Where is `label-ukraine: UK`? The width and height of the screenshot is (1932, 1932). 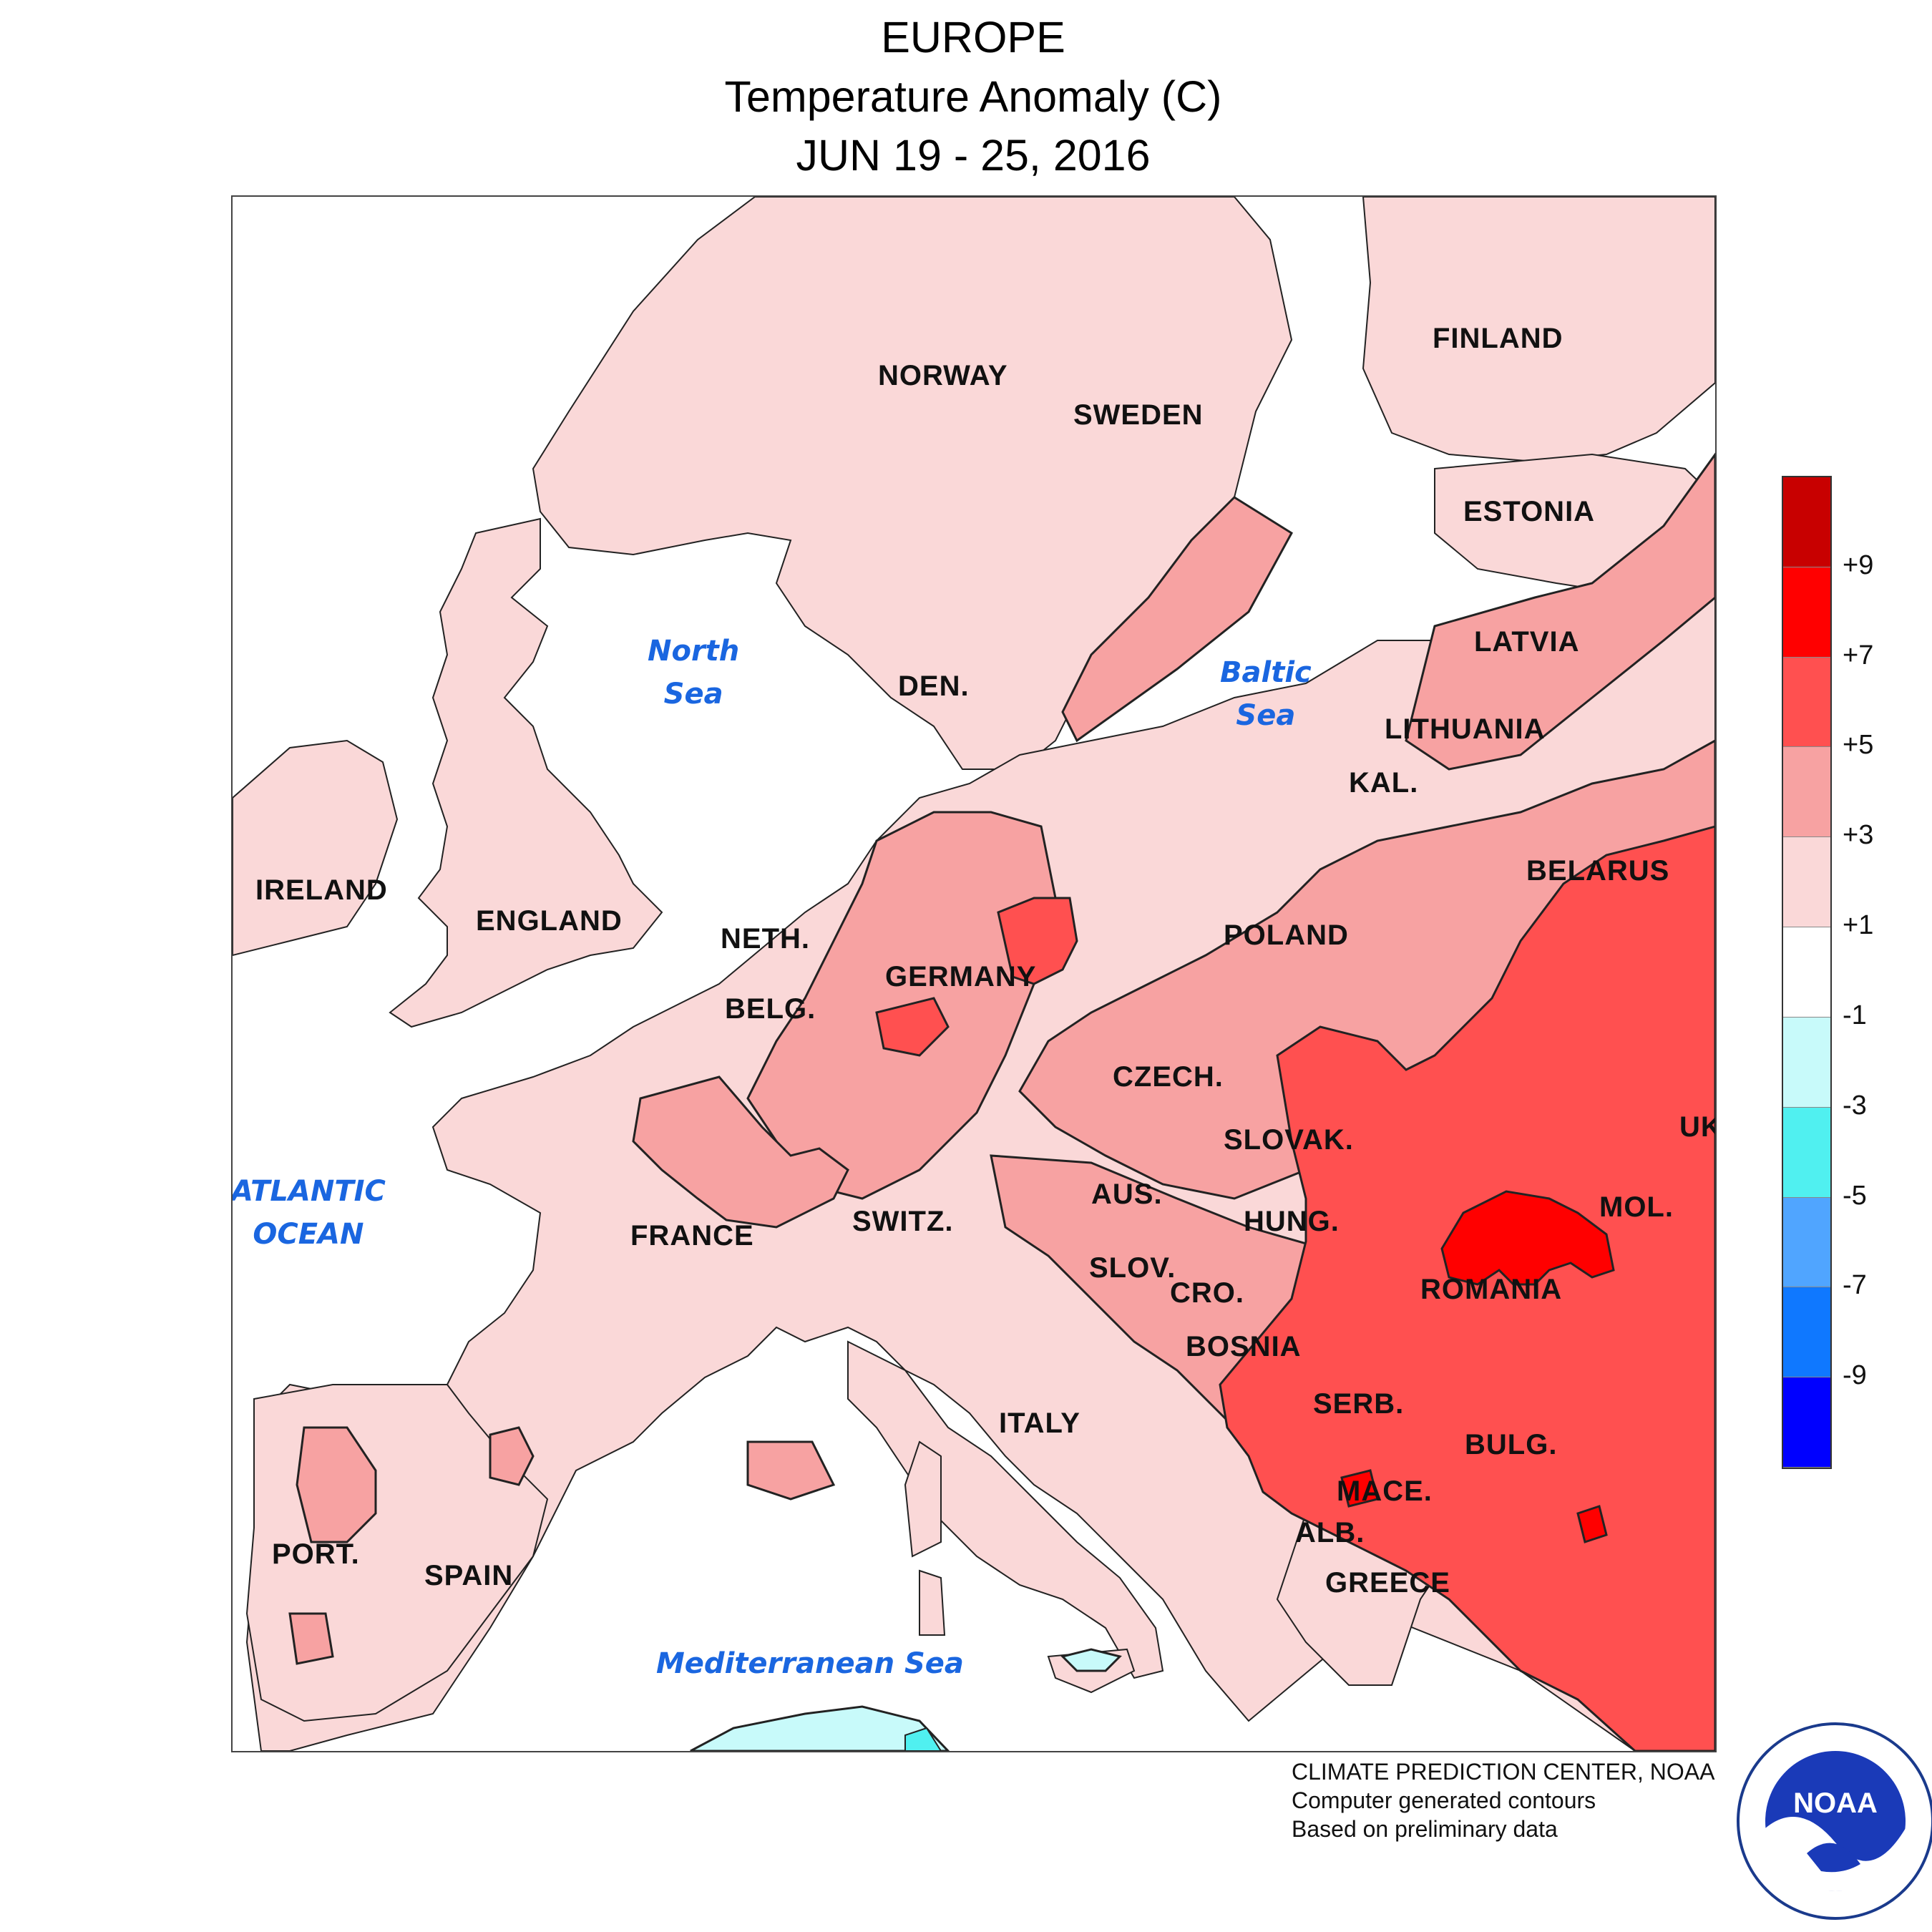
label-ukraine: UK is located at coordinates (1697, 1127).